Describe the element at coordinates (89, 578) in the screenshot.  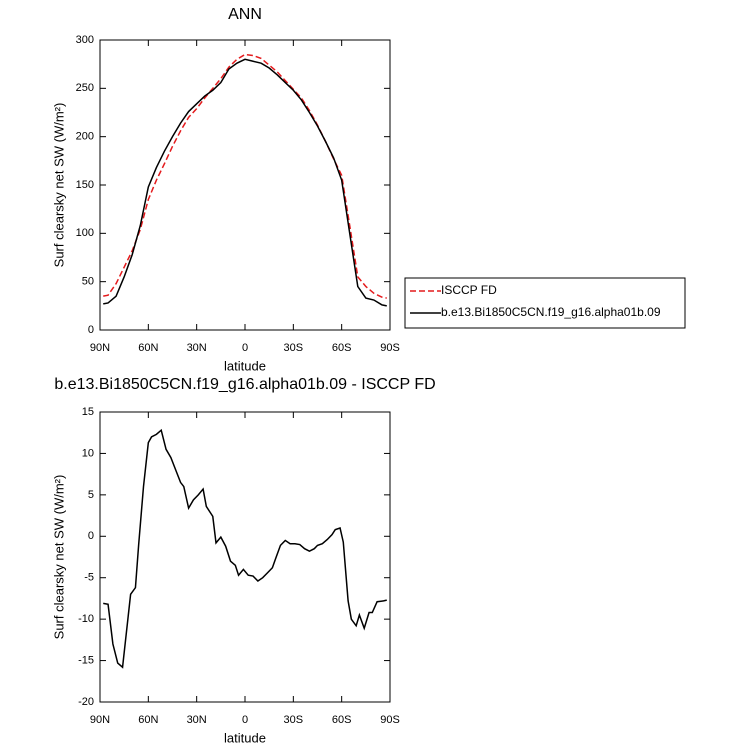
I see `y-tick-label: -5` at that location.